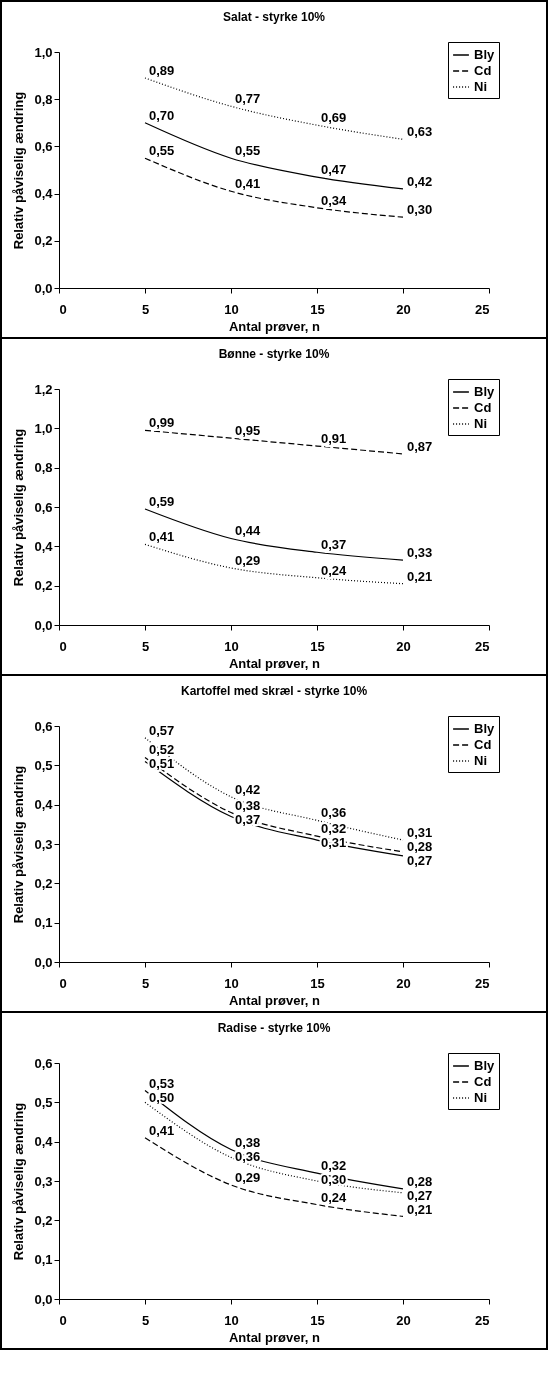  I want to click on chart-title: Bønne - styrke 10%, so click(274, 353).